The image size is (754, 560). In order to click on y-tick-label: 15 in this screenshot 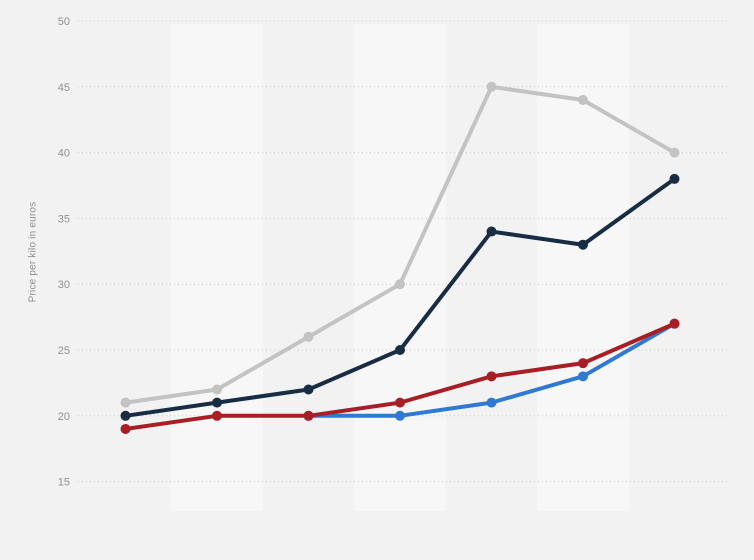, I will do `click(64, 483)`.